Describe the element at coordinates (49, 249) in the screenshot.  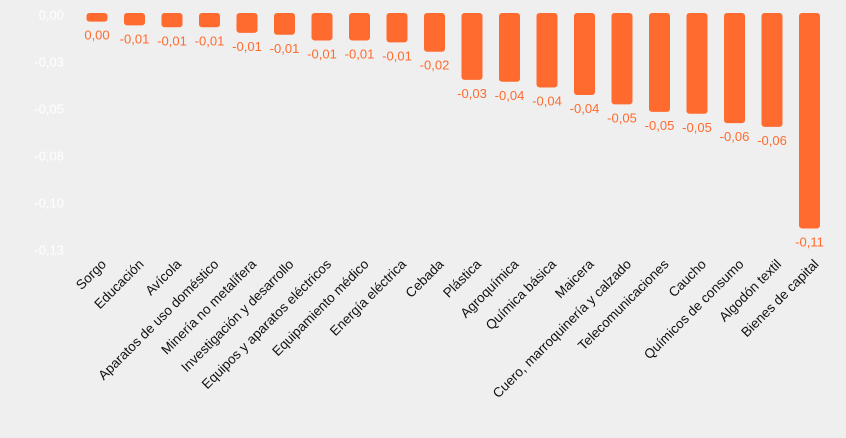
I see `y-tick-label: -0,13` at that location.